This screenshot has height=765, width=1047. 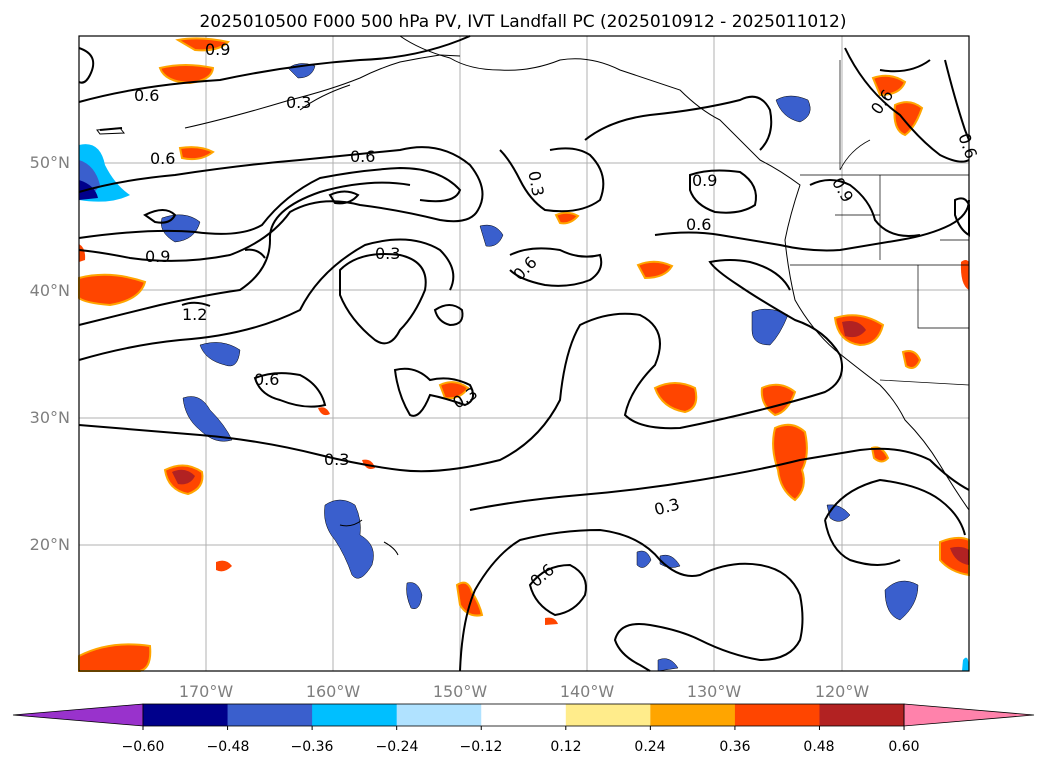 What do you see at coordinates (969, 715) in the screenshot?
I see `colorbar-extend-max` at bounding box center [969, 715].